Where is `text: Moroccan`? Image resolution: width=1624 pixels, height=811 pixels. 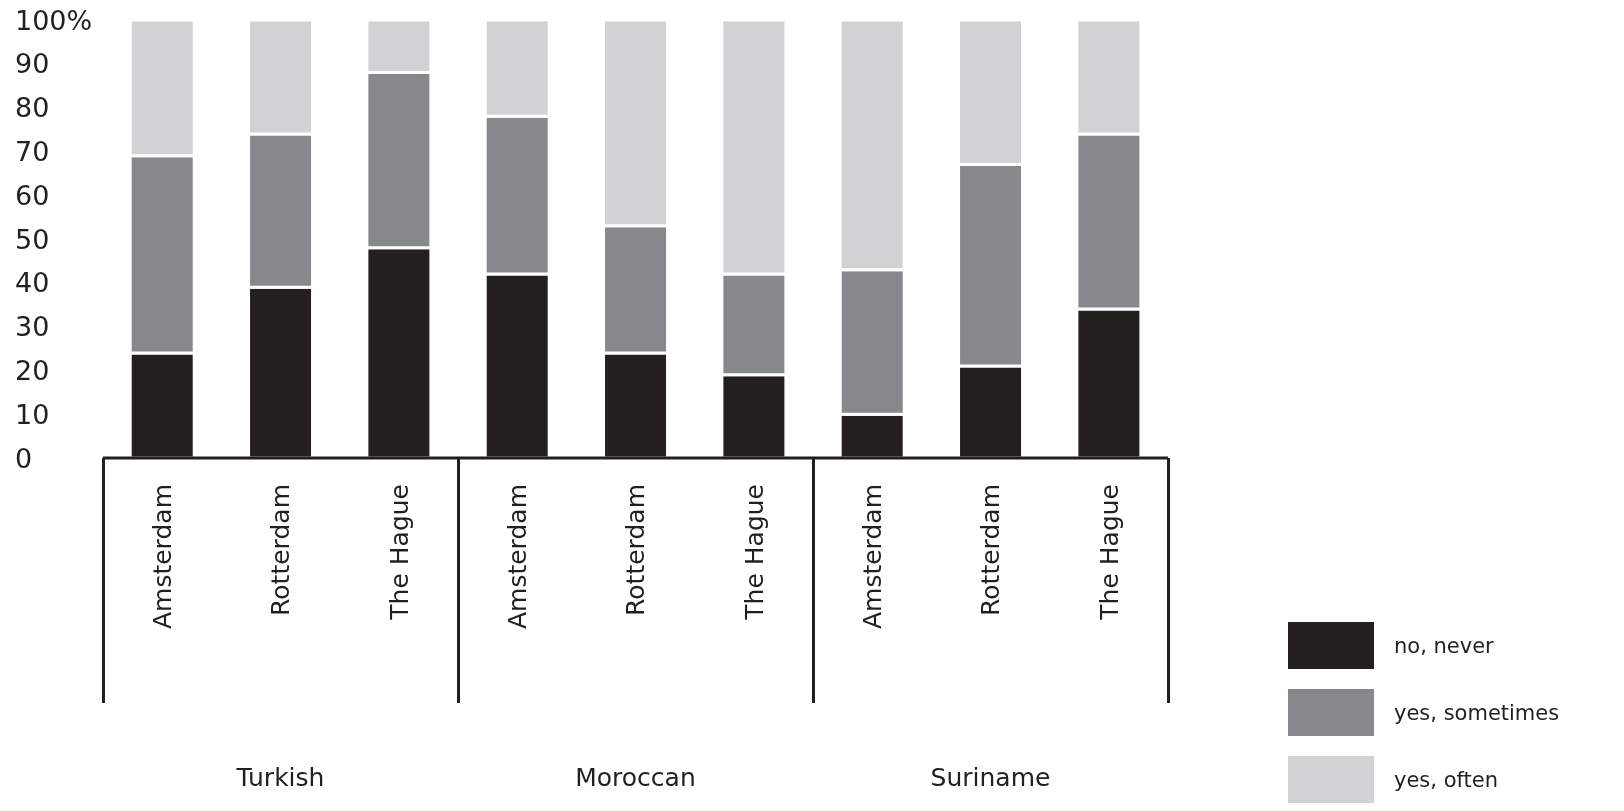
text: Moroccan is located at coordinates (635, 777).